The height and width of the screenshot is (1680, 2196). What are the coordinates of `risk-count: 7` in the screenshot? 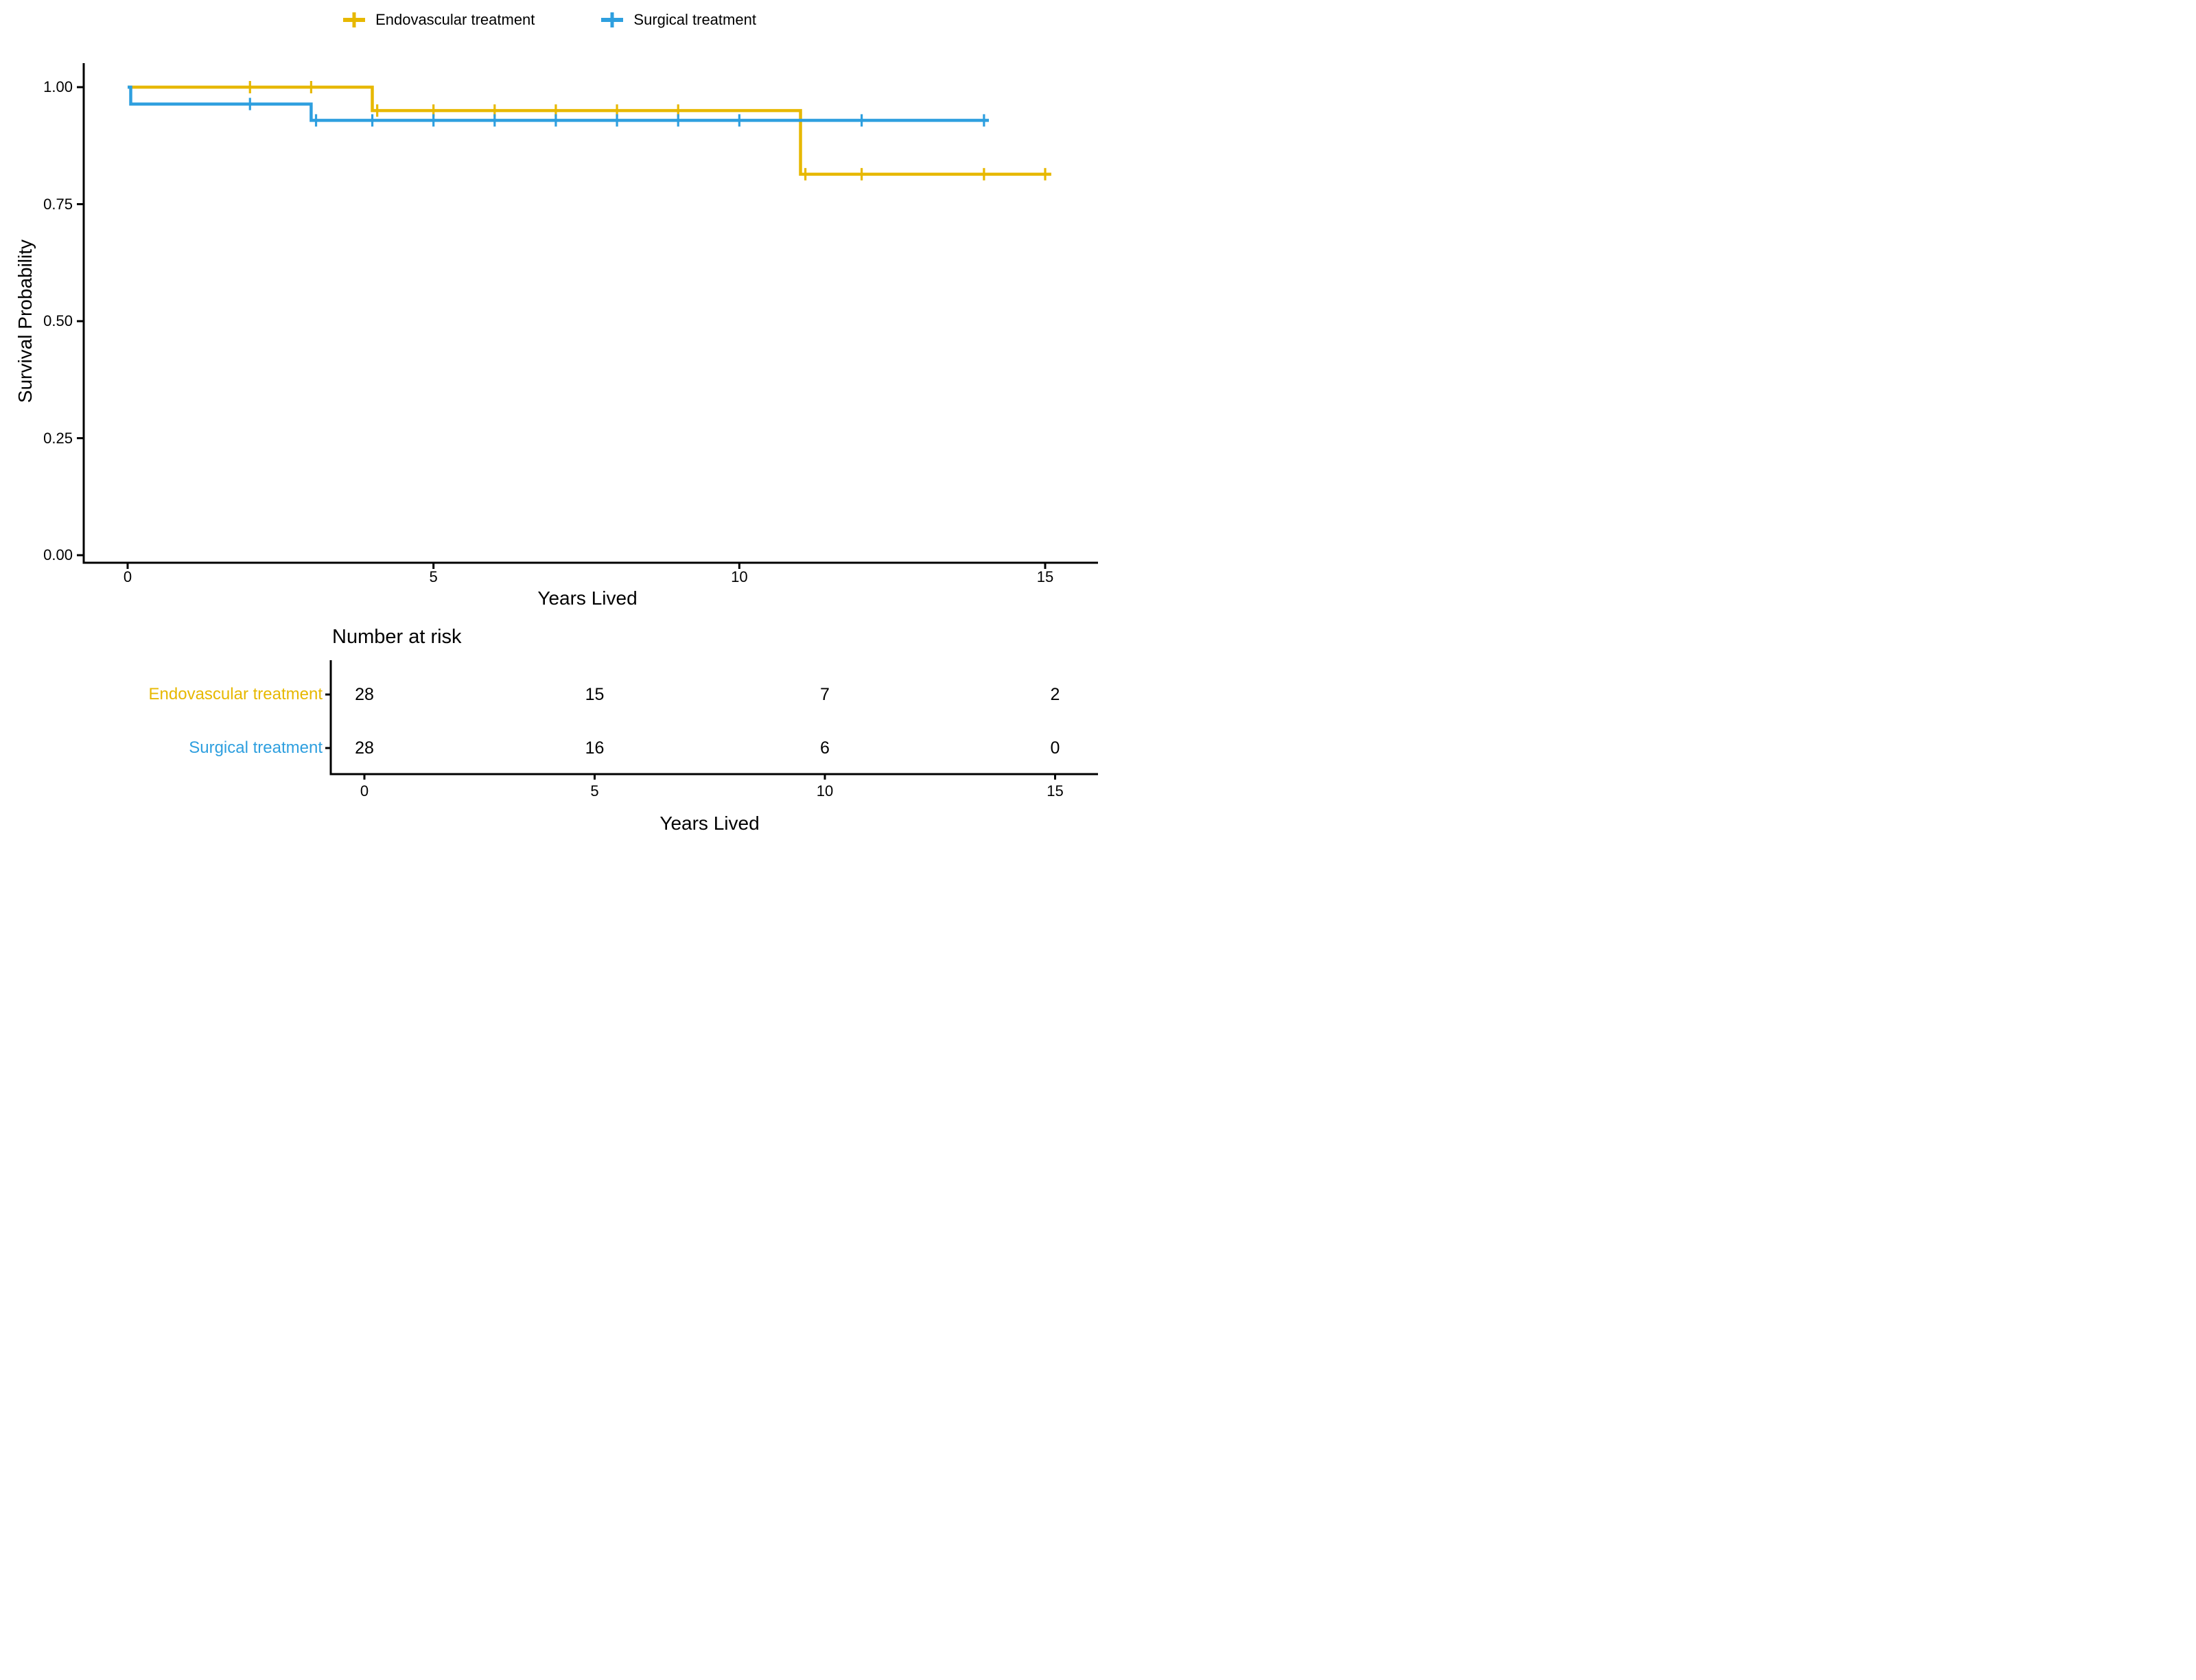 It's located at (825, 694).